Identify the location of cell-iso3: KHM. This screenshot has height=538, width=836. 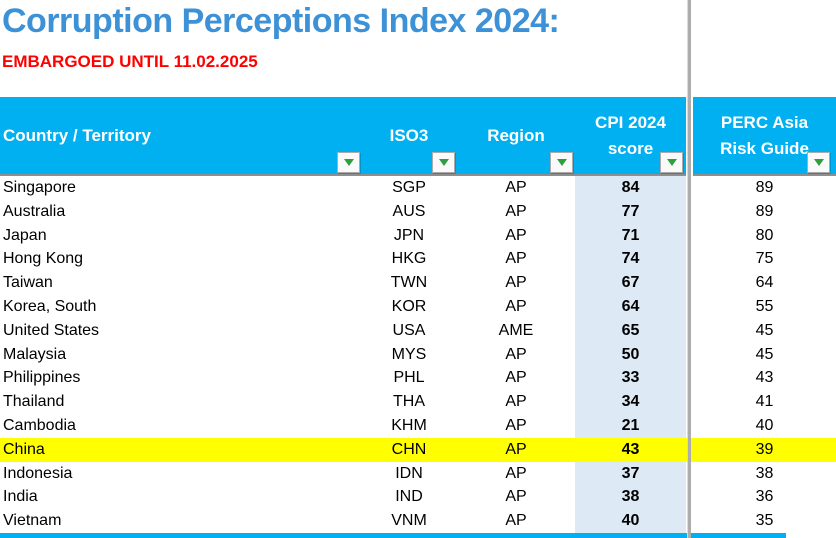
(409, 425).